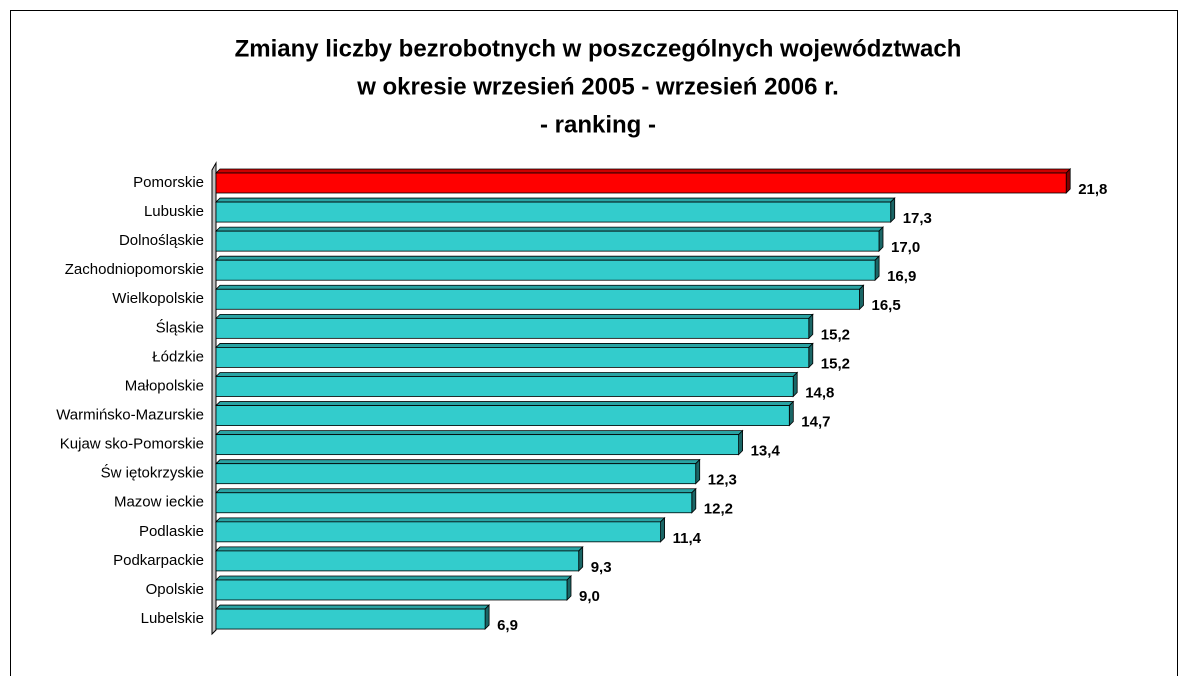  What do you see at coordinates (886, 305) in the screenshot?
I see `data-label: 16,5` at bounding box center [886, 305].